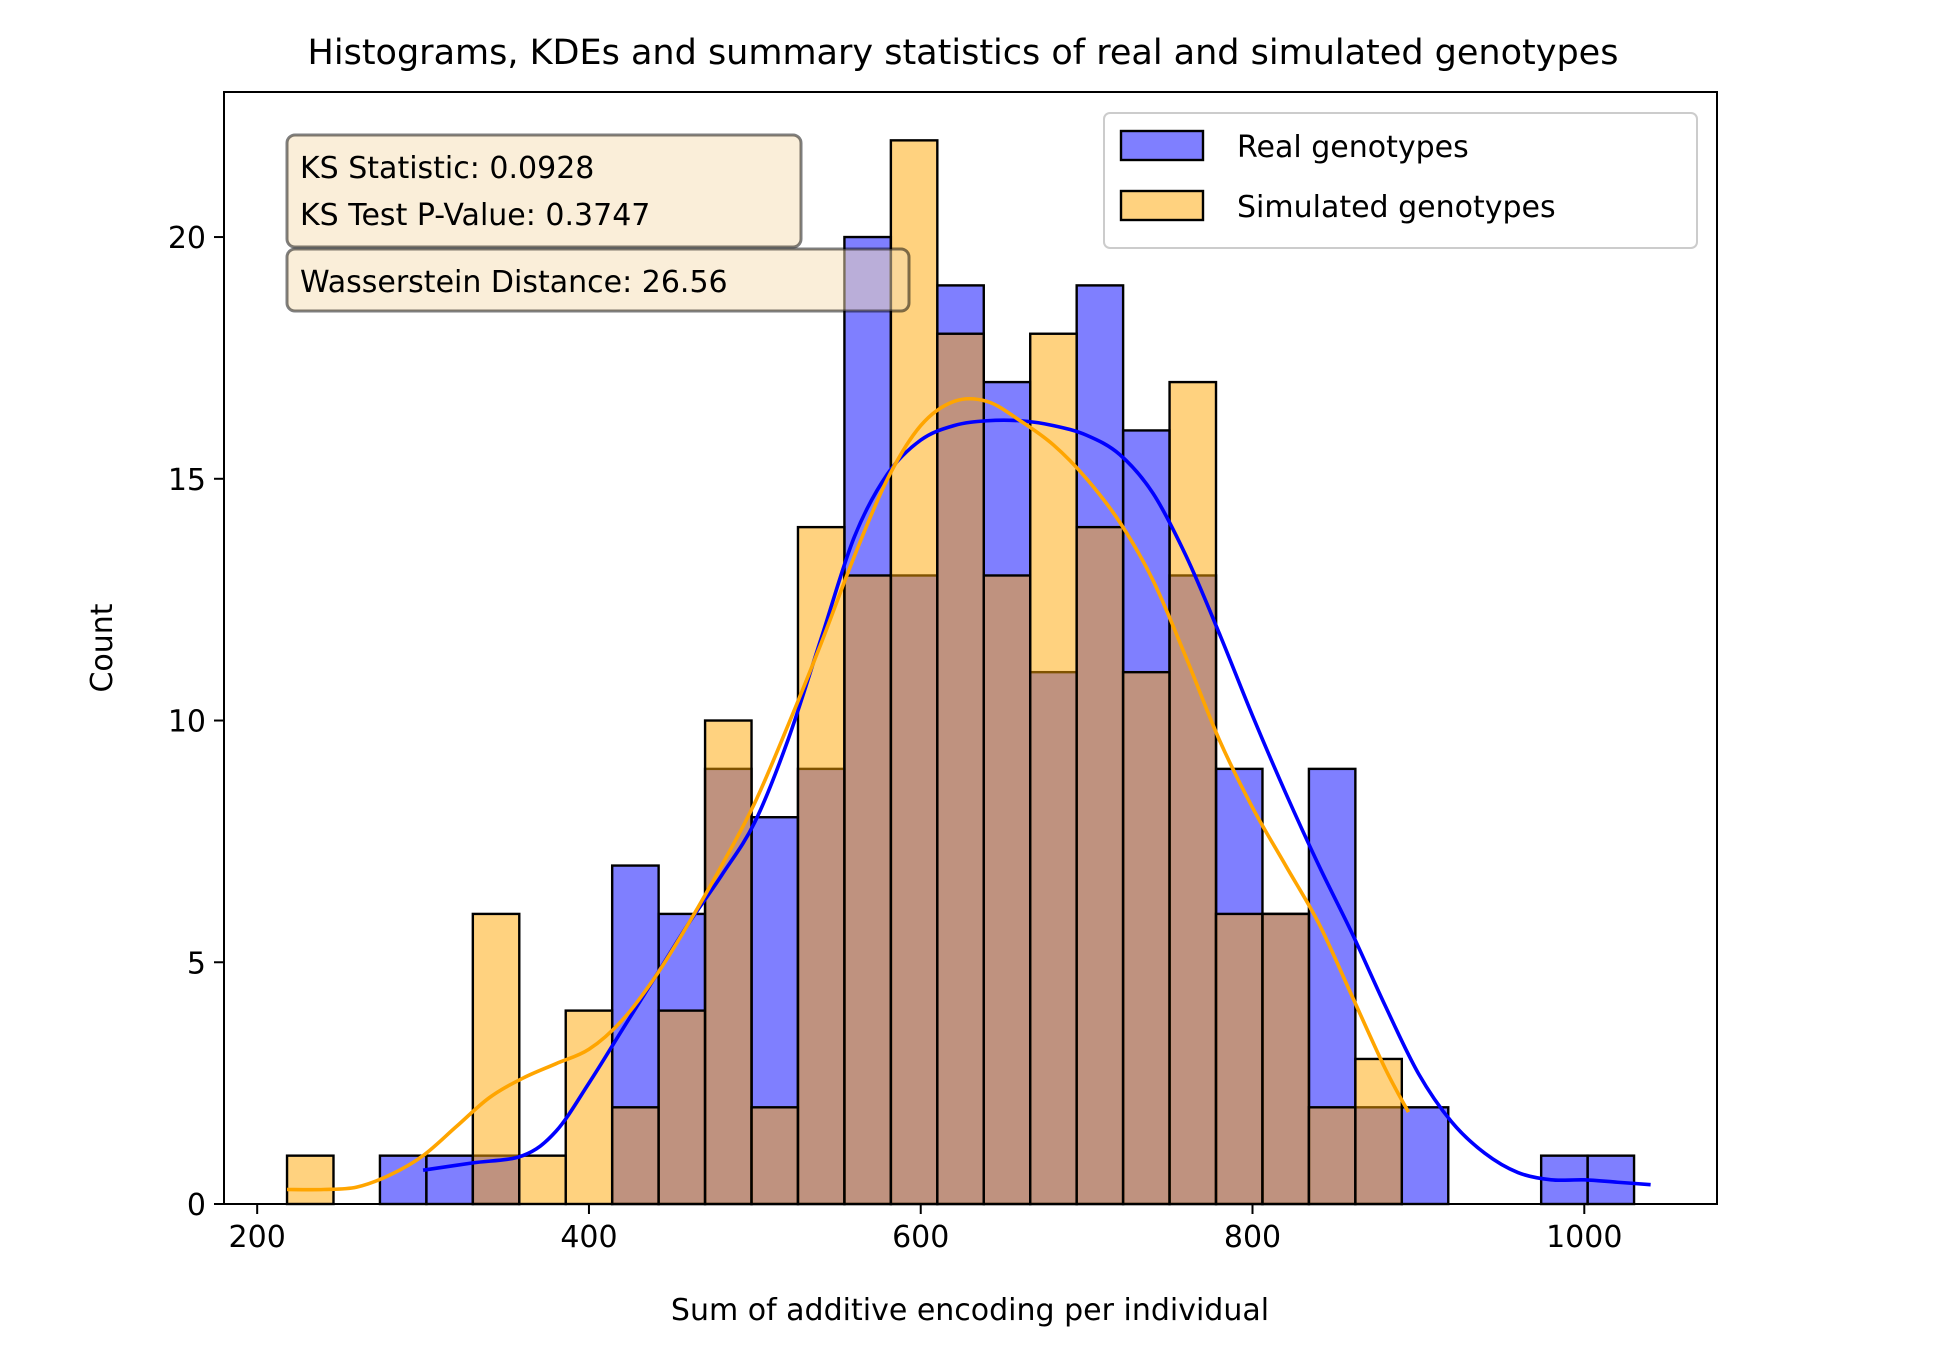  Describe the element at coordinates (1396, 207) in the screenshot. I see `legend-label: Simulated genotypes` at that location.